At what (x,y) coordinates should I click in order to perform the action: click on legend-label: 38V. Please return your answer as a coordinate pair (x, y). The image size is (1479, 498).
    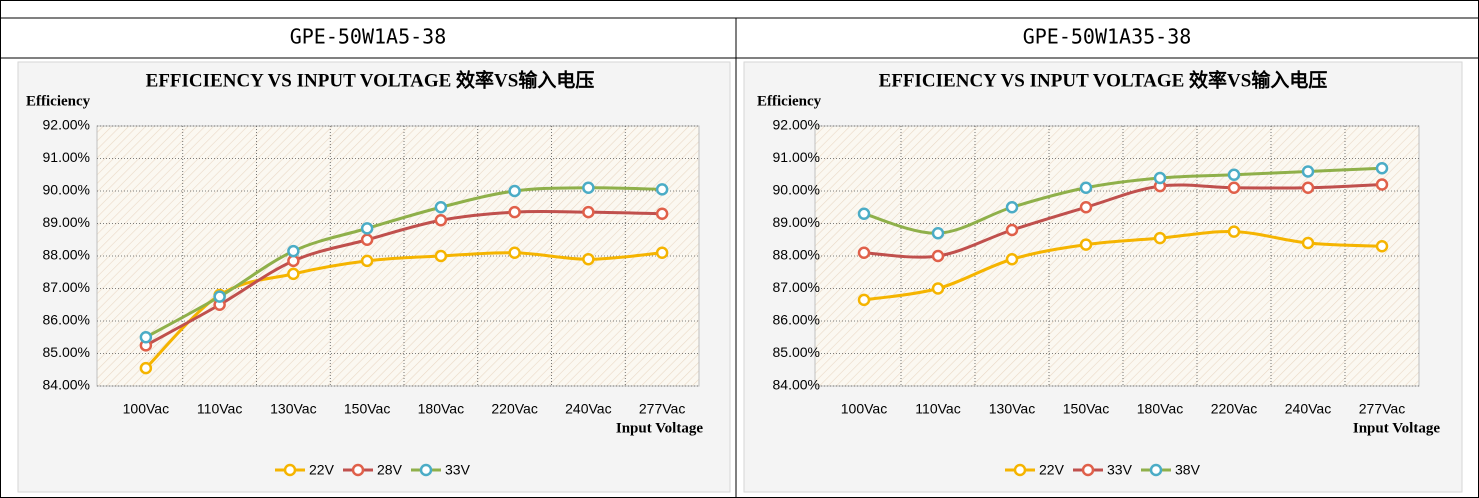
    Looking at the image, I should click on (1188, 470).